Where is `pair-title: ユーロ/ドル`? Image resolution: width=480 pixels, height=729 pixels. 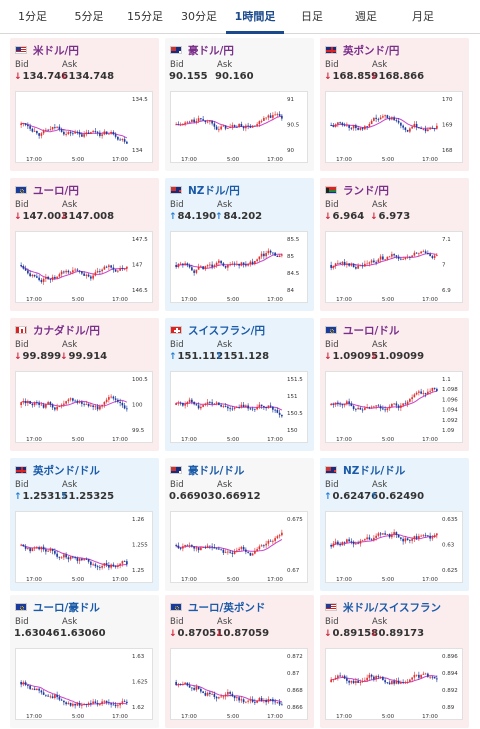
pair-title: ユーロ/ドル is located at coordinates (362, 330).